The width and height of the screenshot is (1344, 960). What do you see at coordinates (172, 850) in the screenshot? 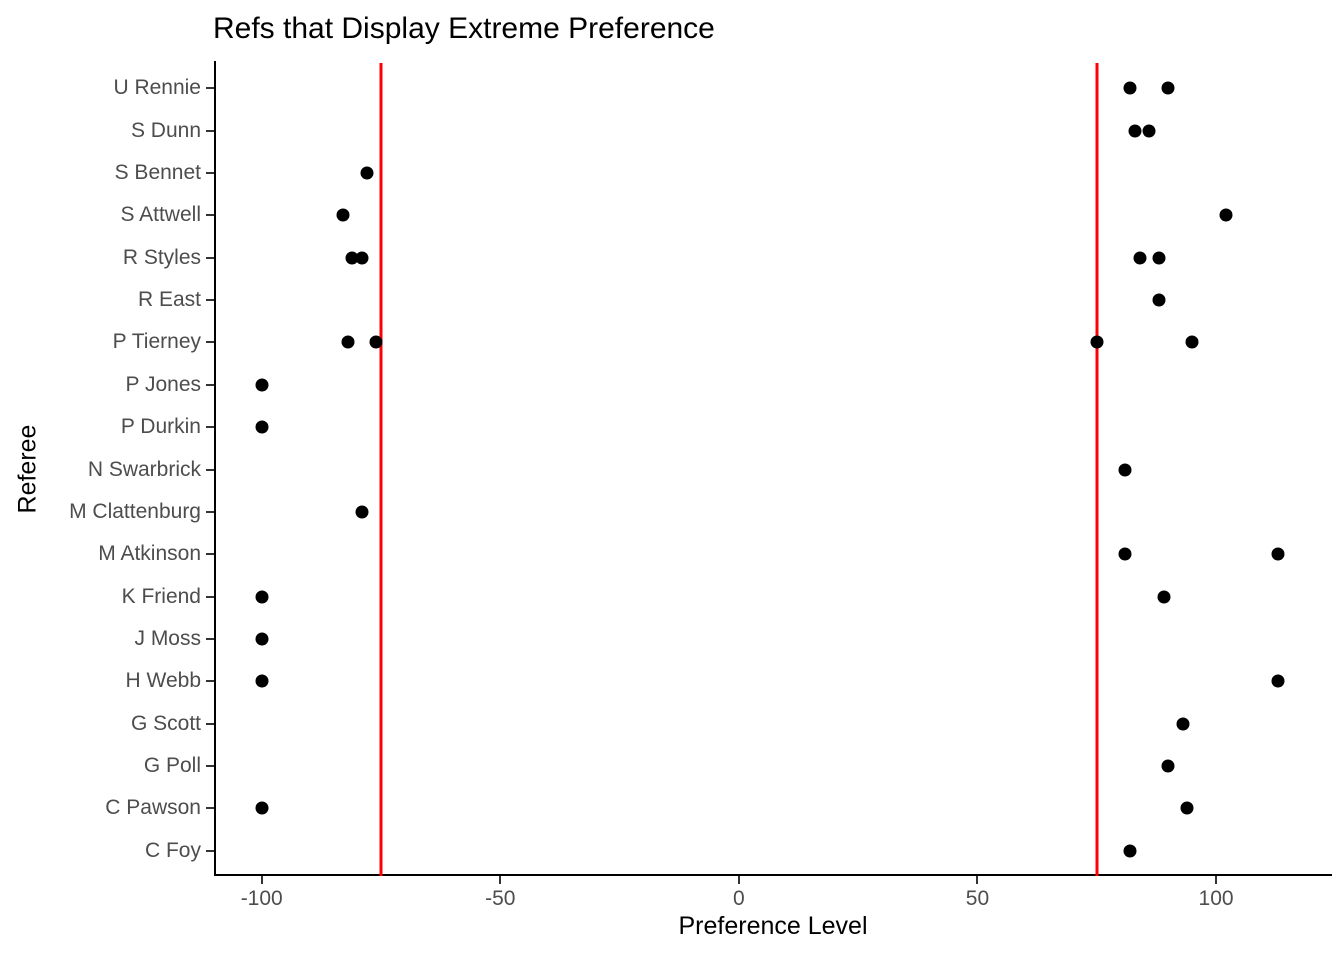
I see `y-tick-label: C Foy` at bounding box center [172, 850].